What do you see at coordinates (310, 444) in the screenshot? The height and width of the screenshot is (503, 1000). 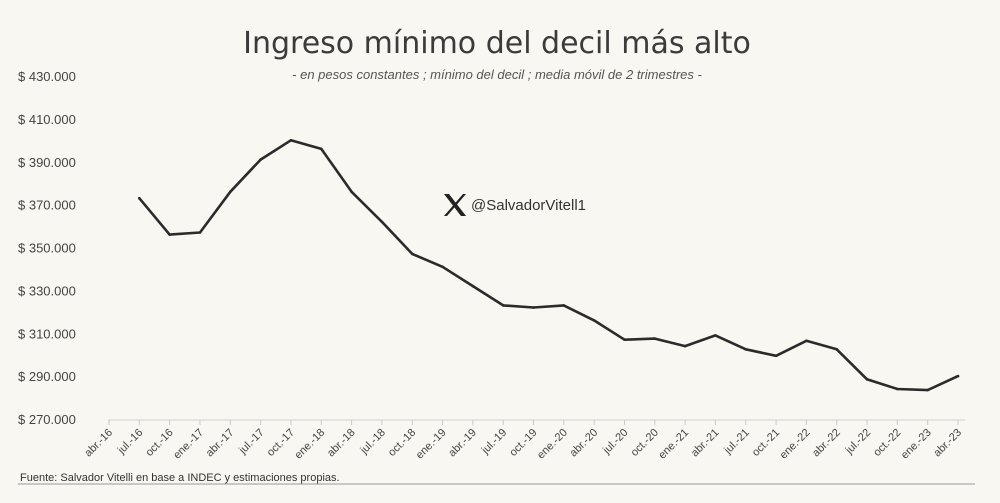 I see `x-tick-label: ene.-18` at bounding box center [310, 444].